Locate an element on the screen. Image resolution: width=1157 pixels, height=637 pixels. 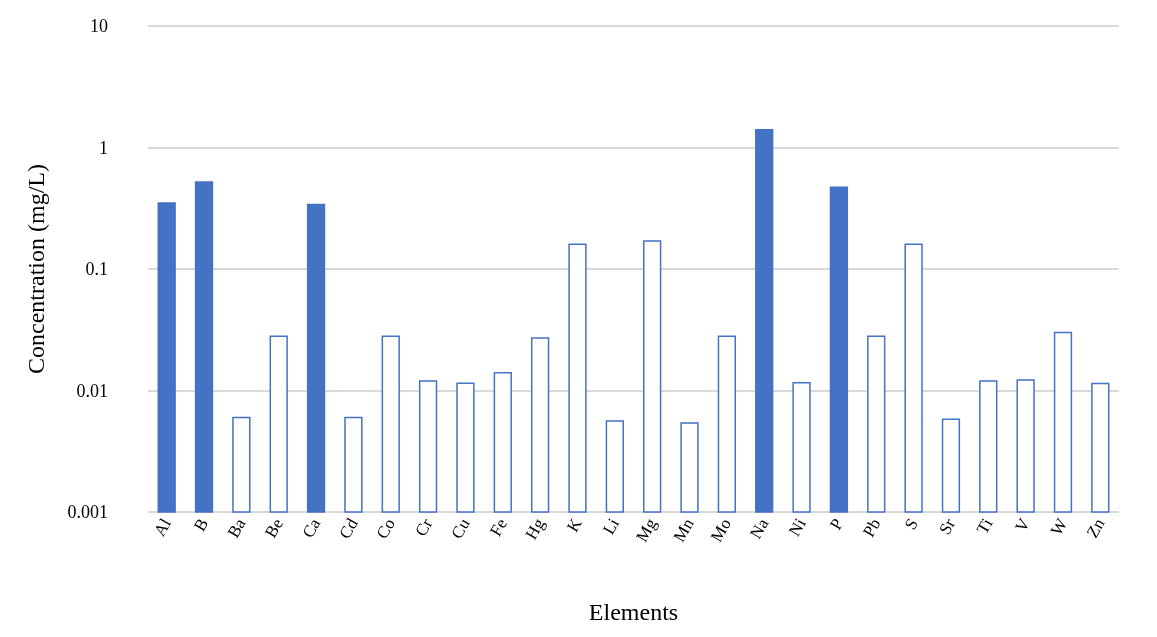
x-tick-label: Fe is located at coordinates (499, 527).